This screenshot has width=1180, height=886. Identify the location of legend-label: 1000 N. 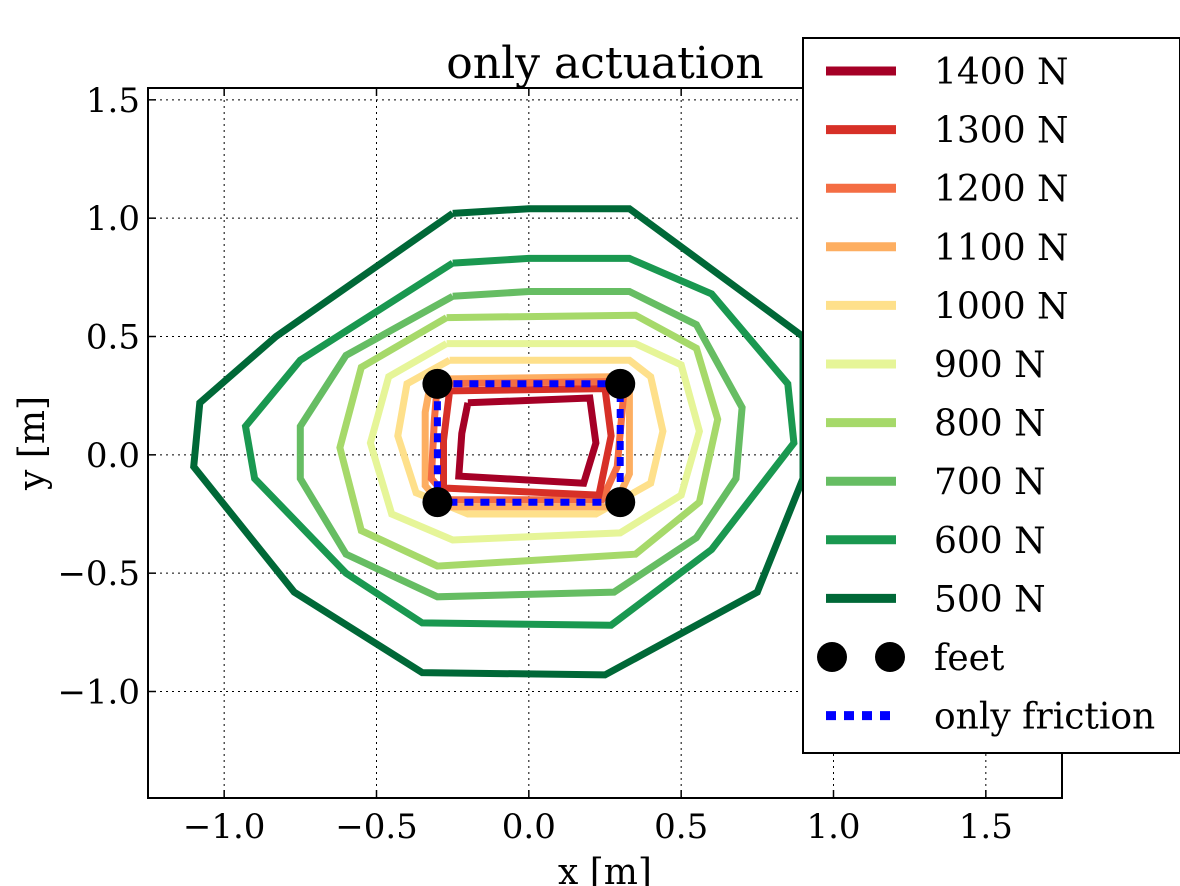
(1001, 306).